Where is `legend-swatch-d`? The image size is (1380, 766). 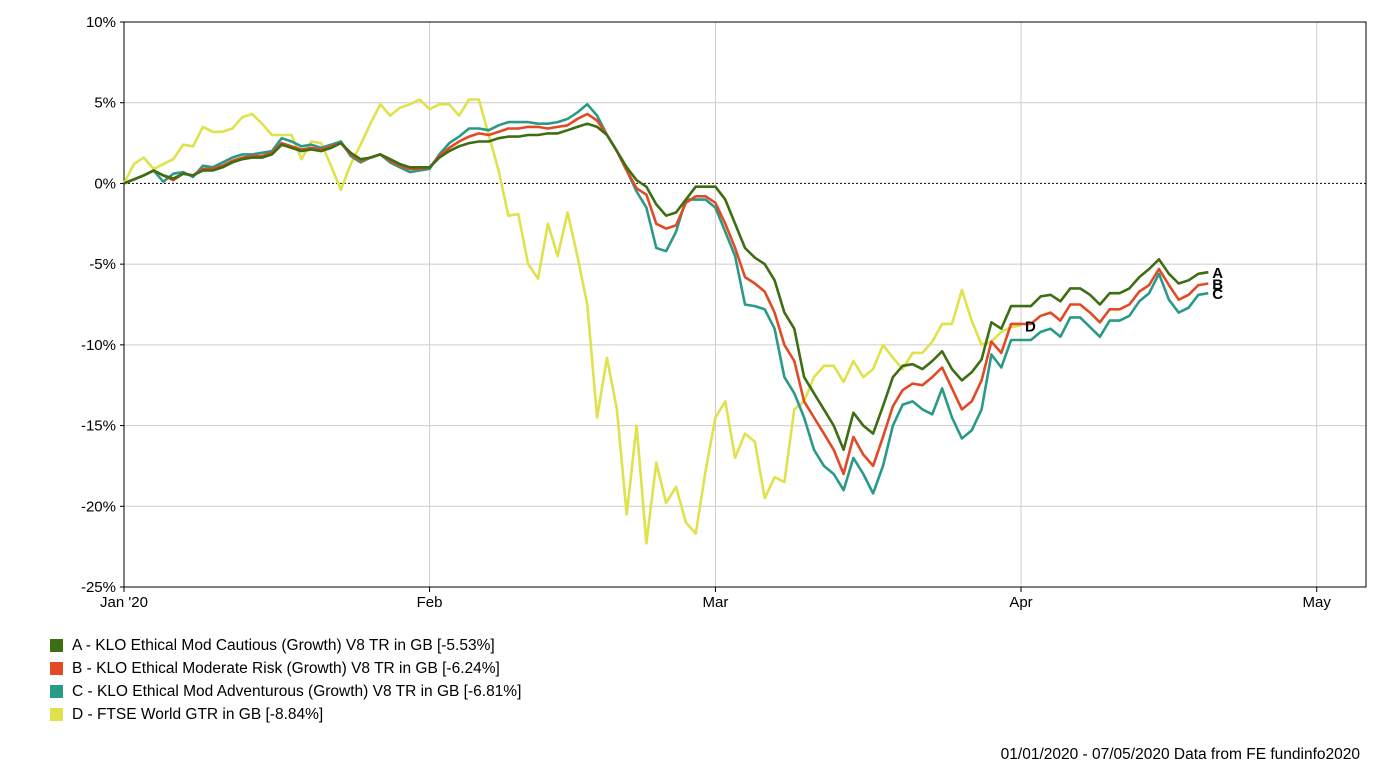 legend-swatch-d is located at coordinates (56, 714).